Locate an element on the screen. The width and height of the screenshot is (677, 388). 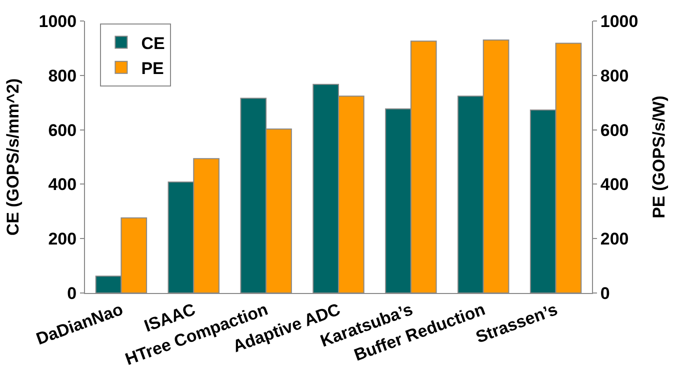
y-tick-label: 800 is located at coordinates (62, 76).